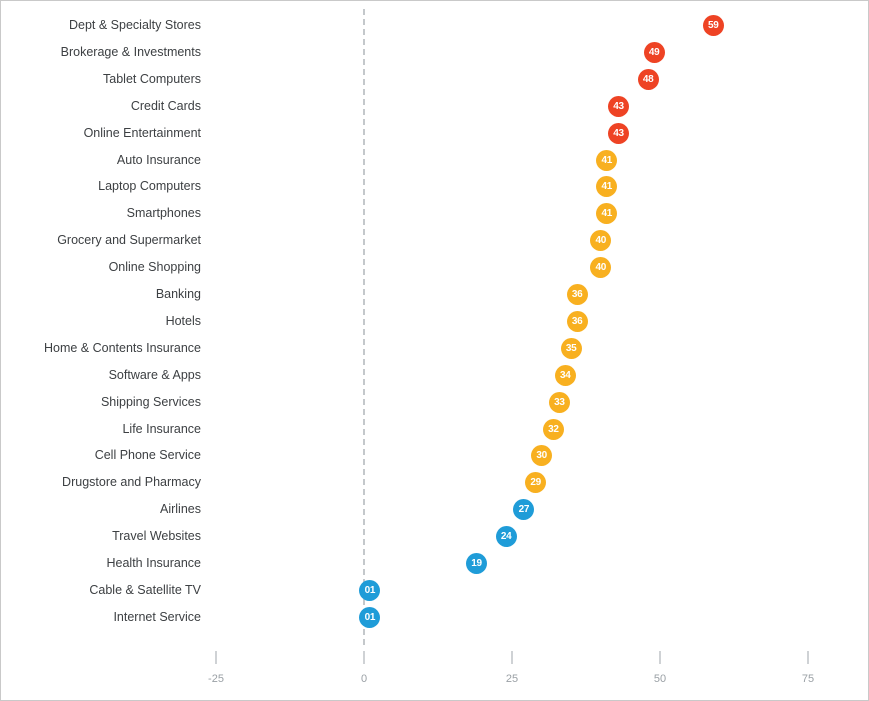 The width and height of the screenshot is (869, 701). What do you see at coordinates (165, 105) in the screenshot?
I see `category-label: Credit Cards` at bounding box center [165, 105].